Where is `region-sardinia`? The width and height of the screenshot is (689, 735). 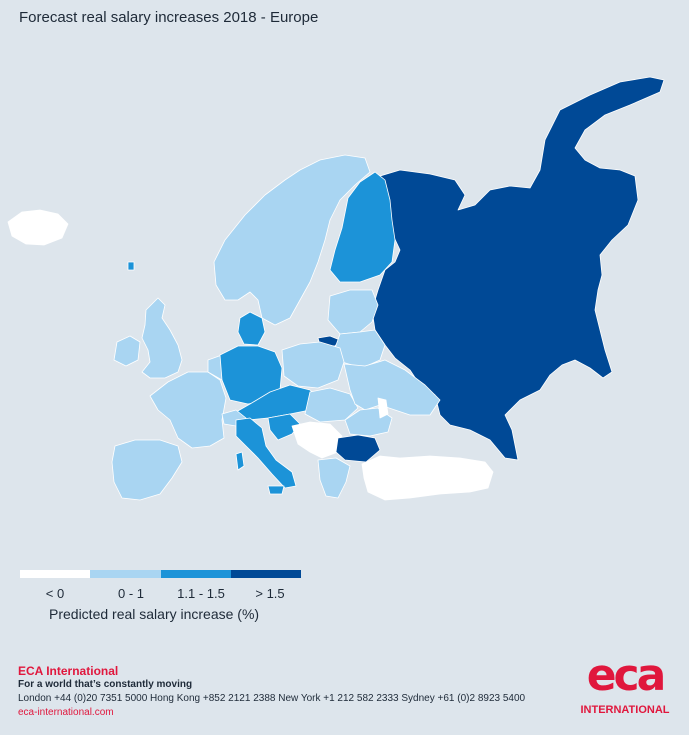 region-sardinia is located at coordinates (240, 461).